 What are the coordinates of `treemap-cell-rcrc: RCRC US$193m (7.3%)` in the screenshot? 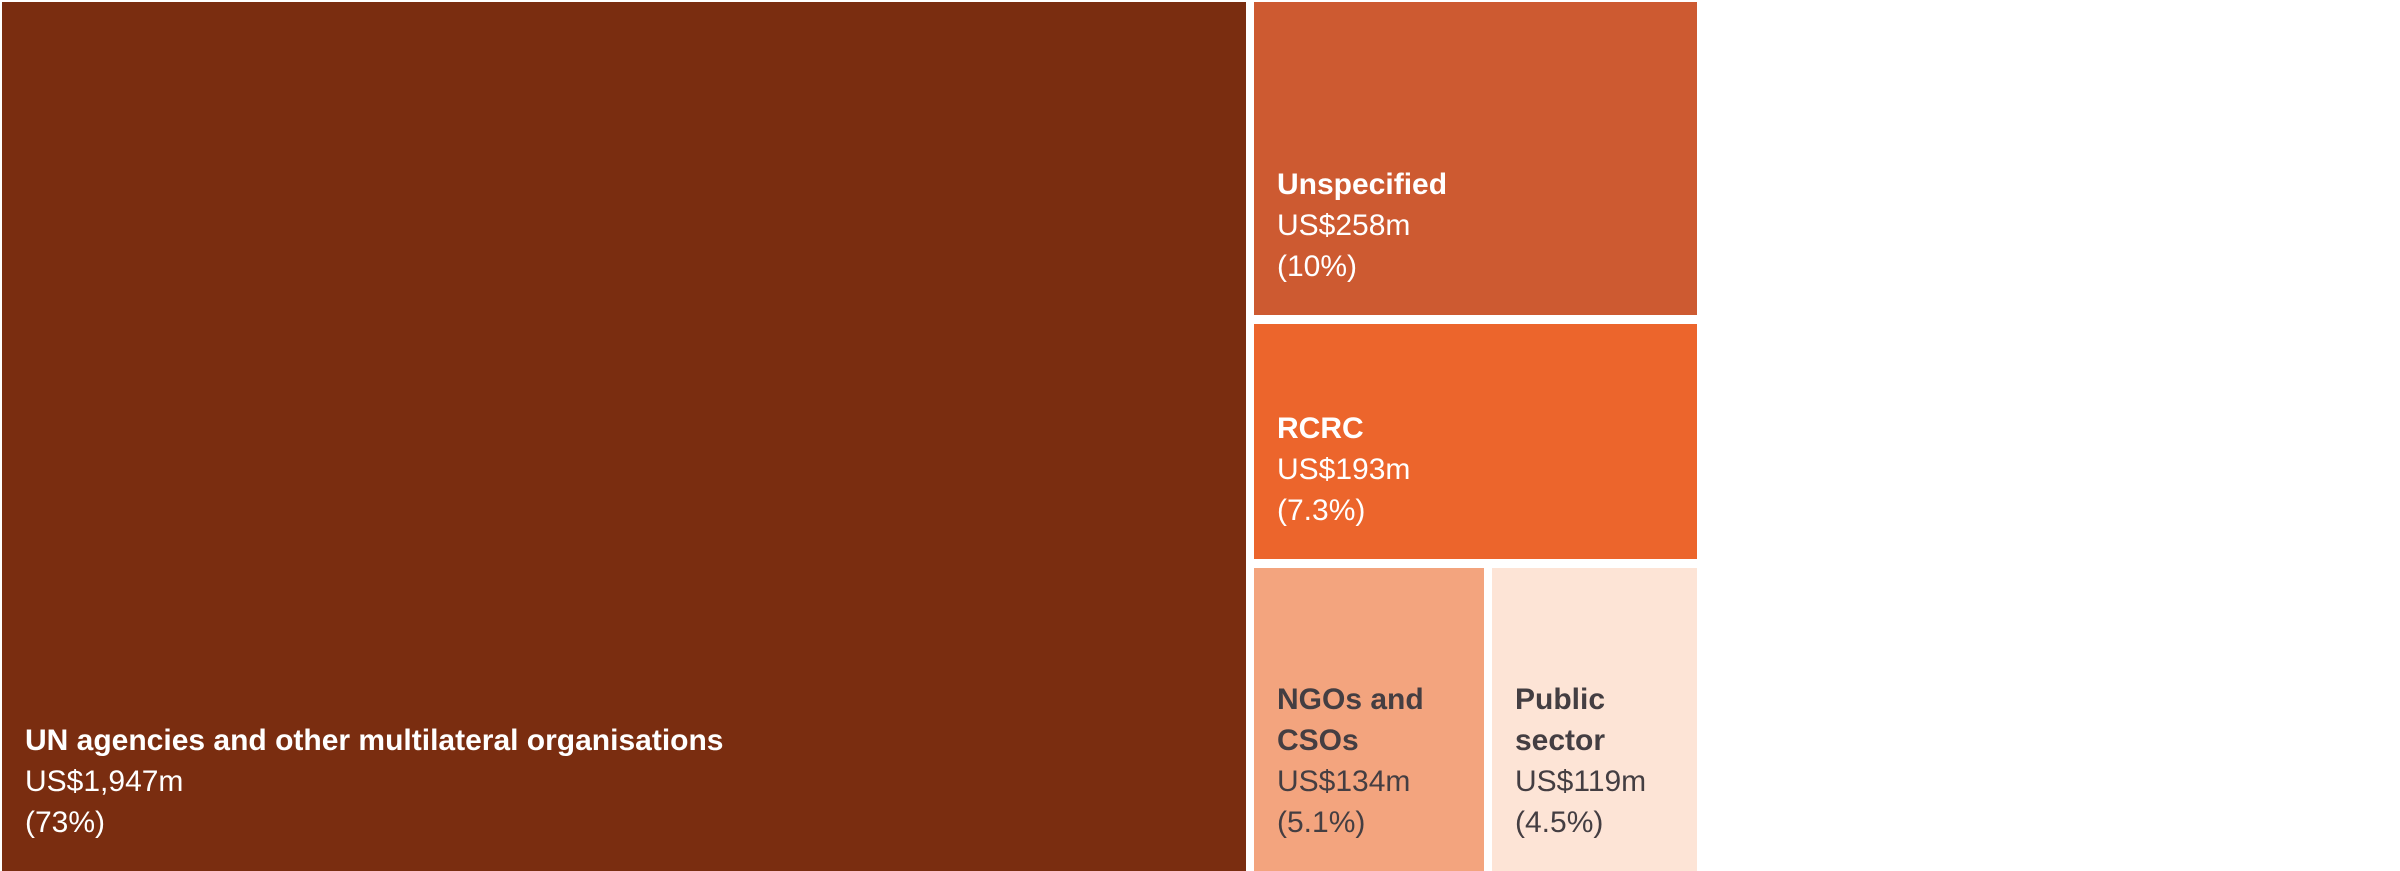 It's located at (1475, 441).